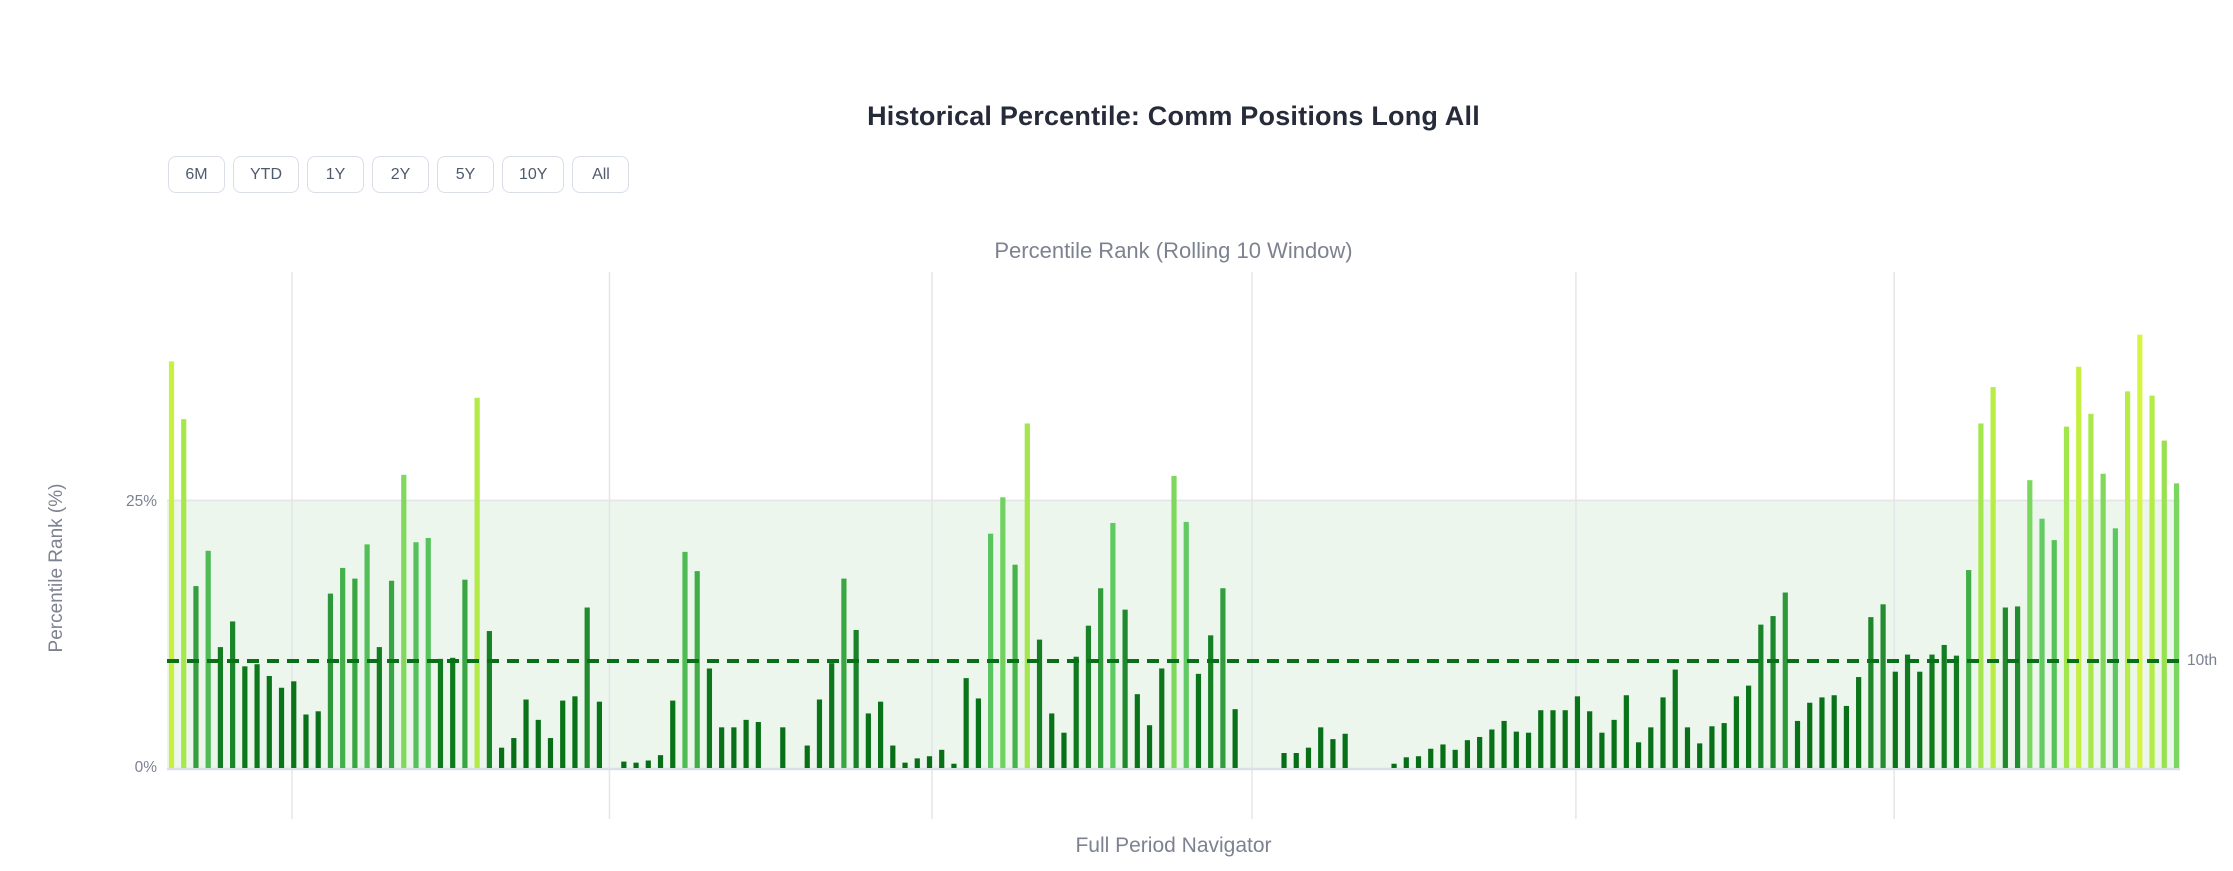  What do you see at coordinates (400, 174) in the screenshot?
I see `range-button-2y: 2Y` at bounding box center [400, 174].